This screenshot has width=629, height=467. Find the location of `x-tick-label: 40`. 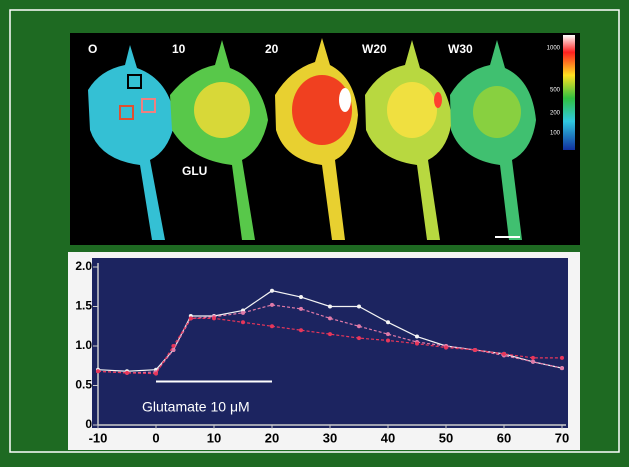

x-tick-label: 40 is located at coordinates (388, 437).